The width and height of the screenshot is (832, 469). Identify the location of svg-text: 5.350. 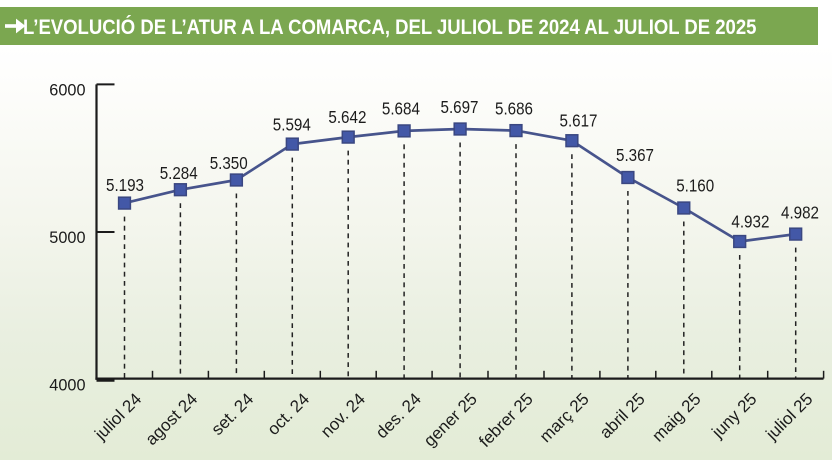
(229, 163).